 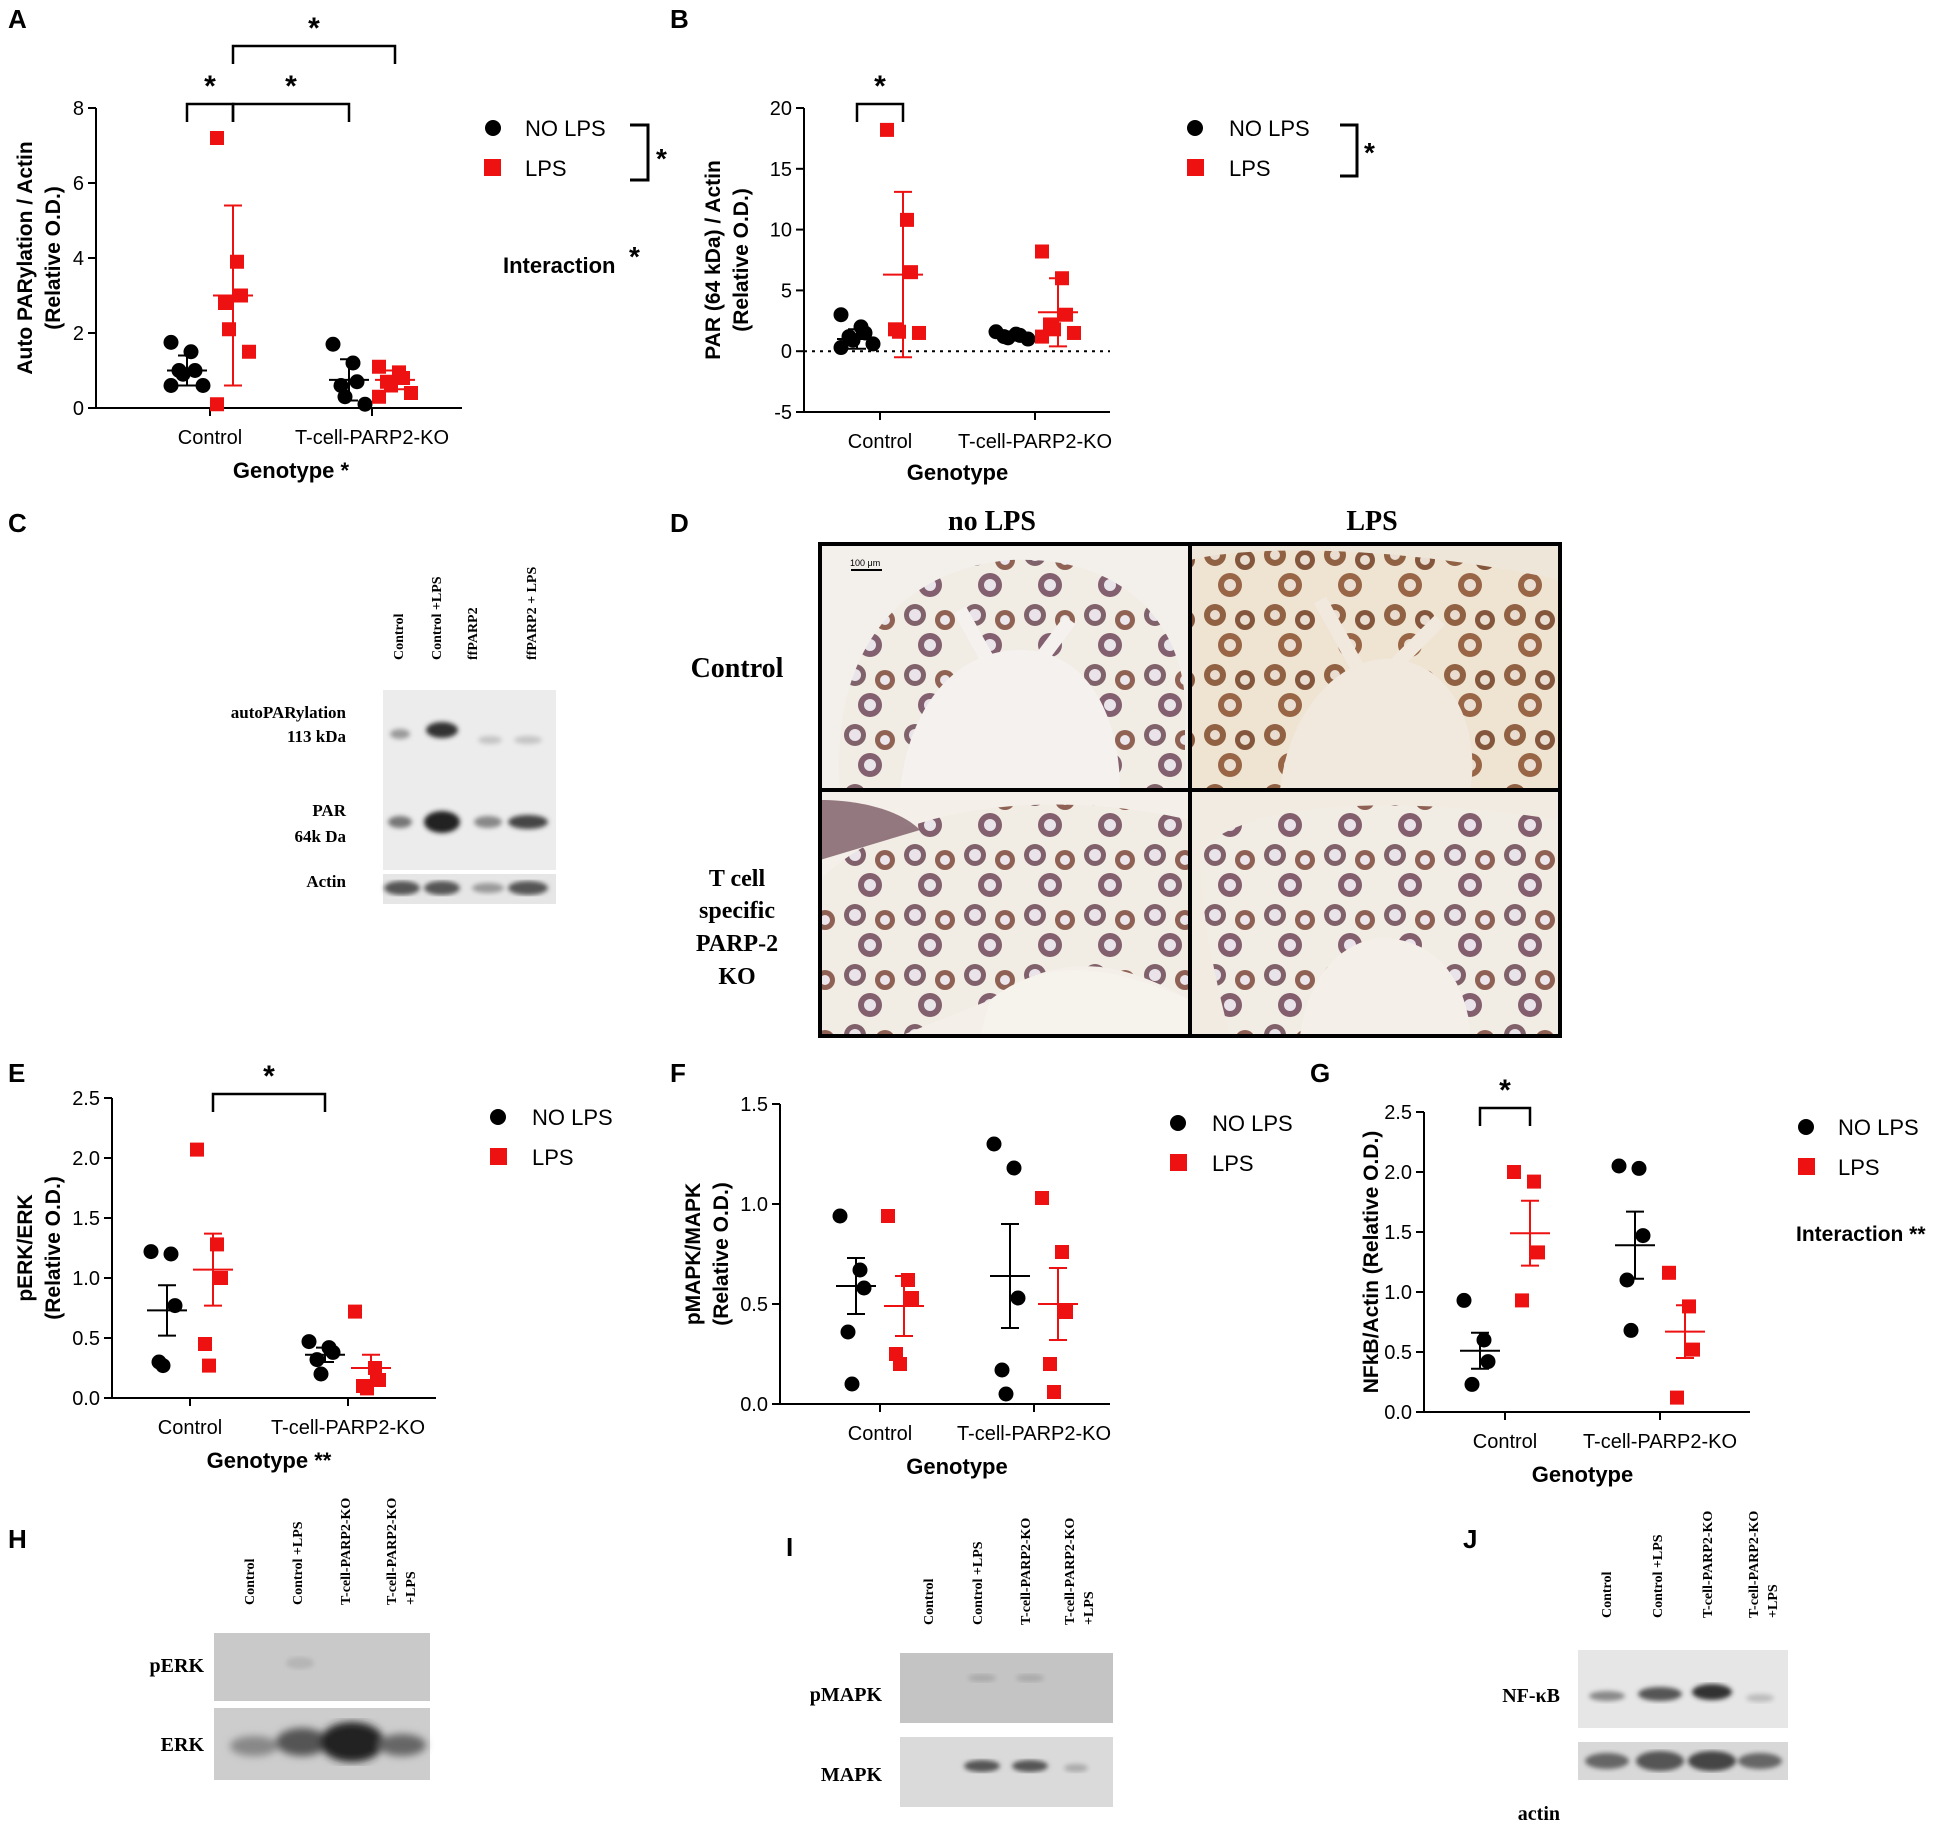 What do you see at coordinates (929, 1601) in the screenshot?
I see `blot-i-lane-label: Control` at bounding box center [929, 1601].